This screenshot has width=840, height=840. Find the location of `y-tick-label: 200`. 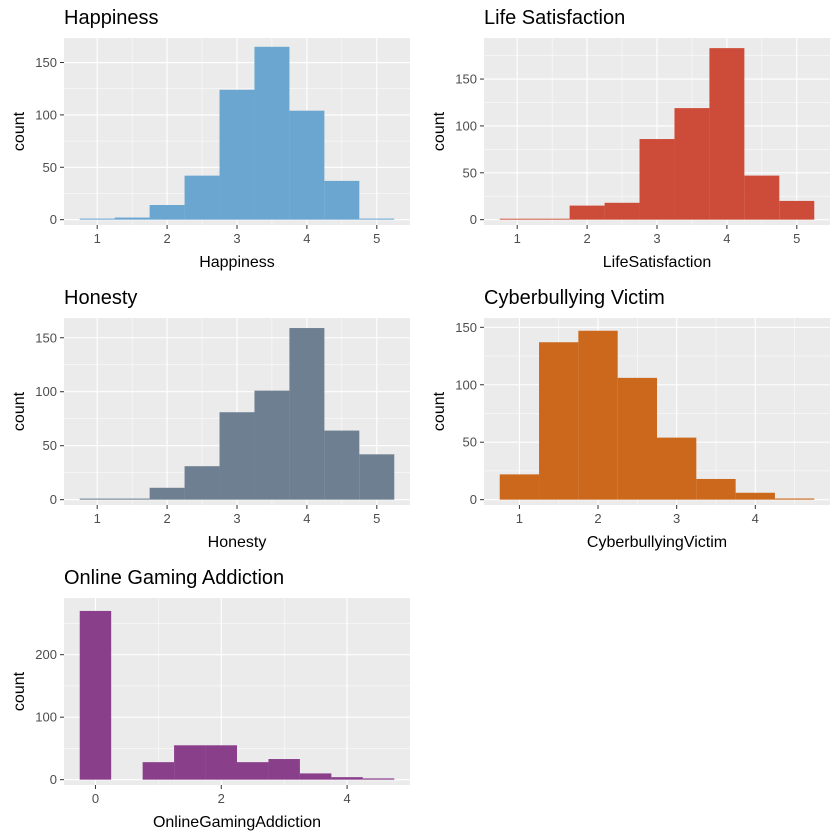

y-tick-label: 200 is located at coordinates (46, 654).